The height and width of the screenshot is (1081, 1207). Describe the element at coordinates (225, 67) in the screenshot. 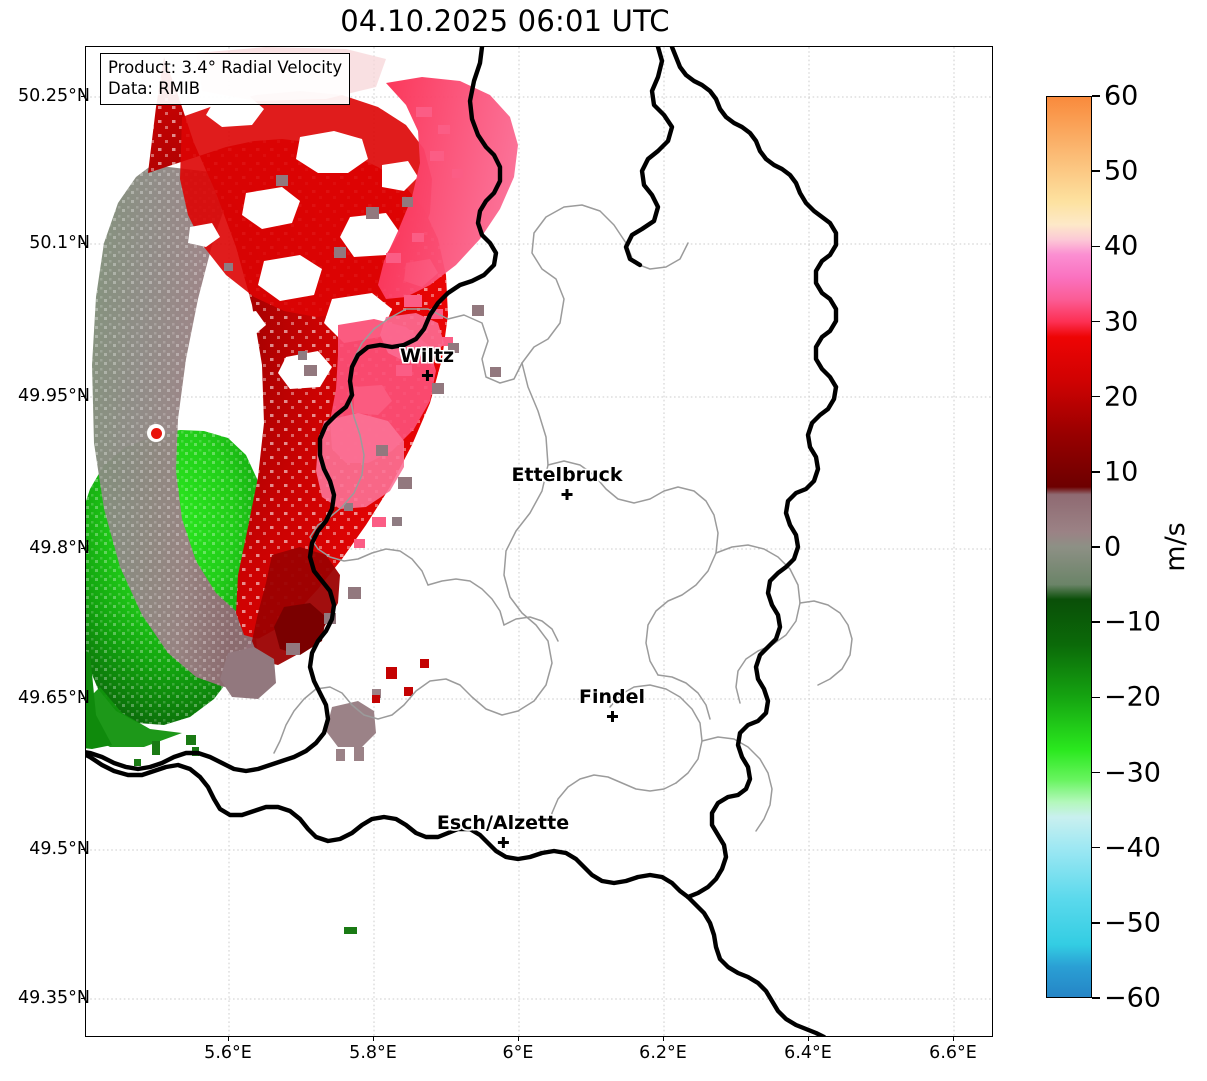

I see `info-product-line: Product: 3.4° Radial Velocity` at that location.